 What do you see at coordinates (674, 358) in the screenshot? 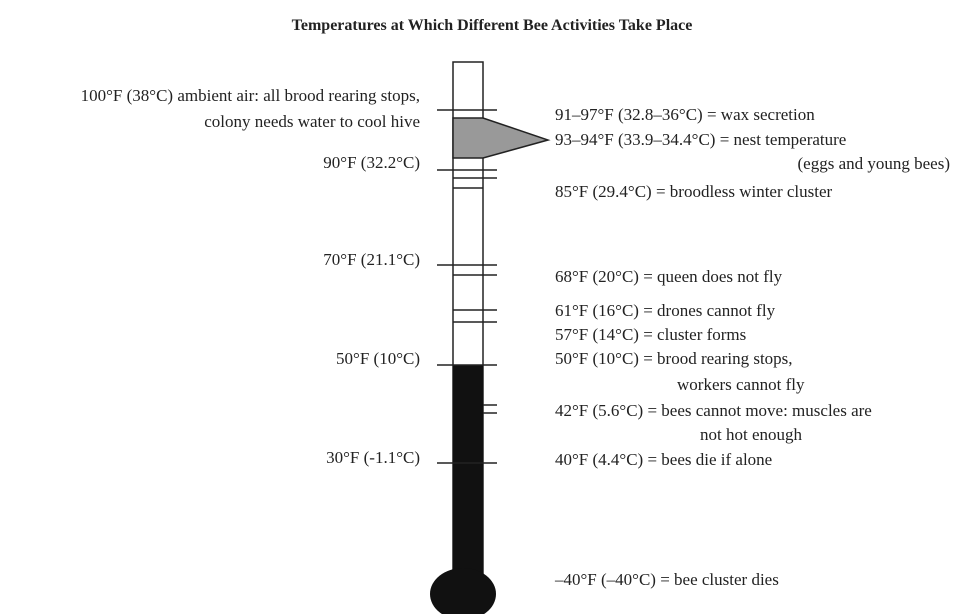
I see `right-label: 50°F (10°C) = brood rearing stops,` at bounding box center [674, 358].